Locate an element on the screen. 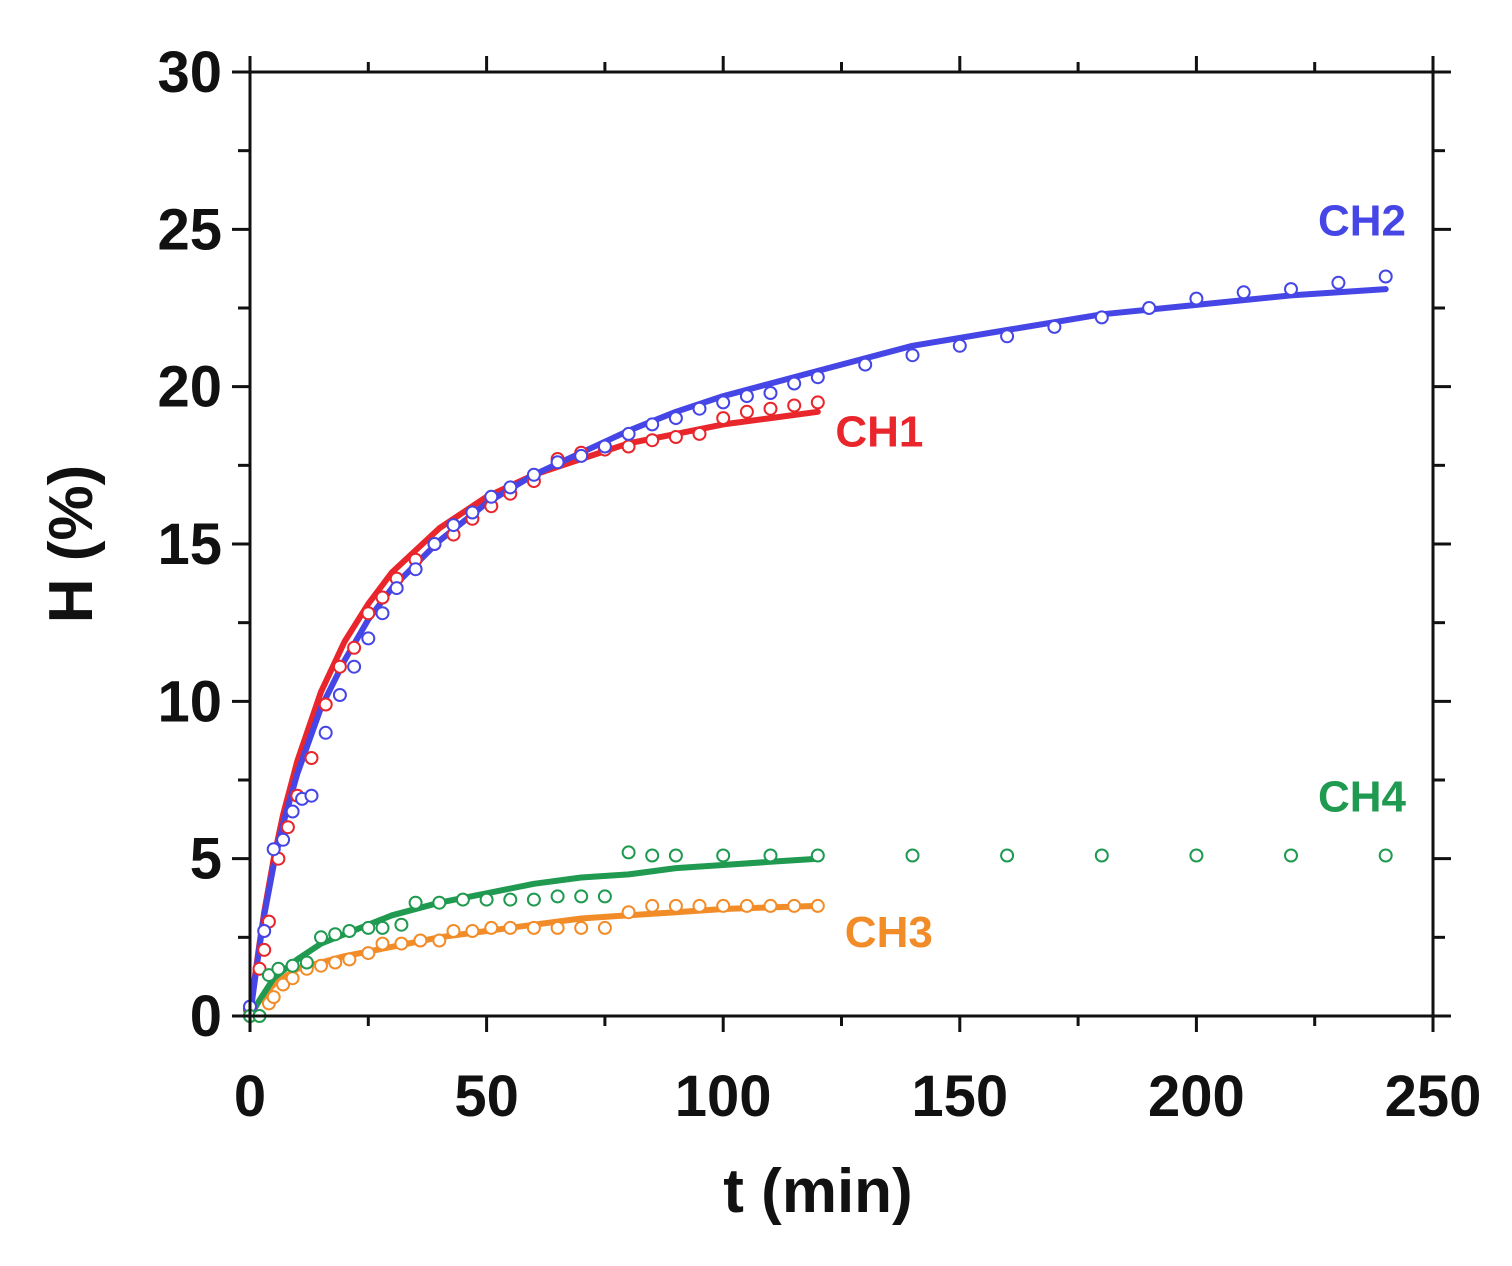  y-tick-label: 10 is located at coordinates (189, 701).